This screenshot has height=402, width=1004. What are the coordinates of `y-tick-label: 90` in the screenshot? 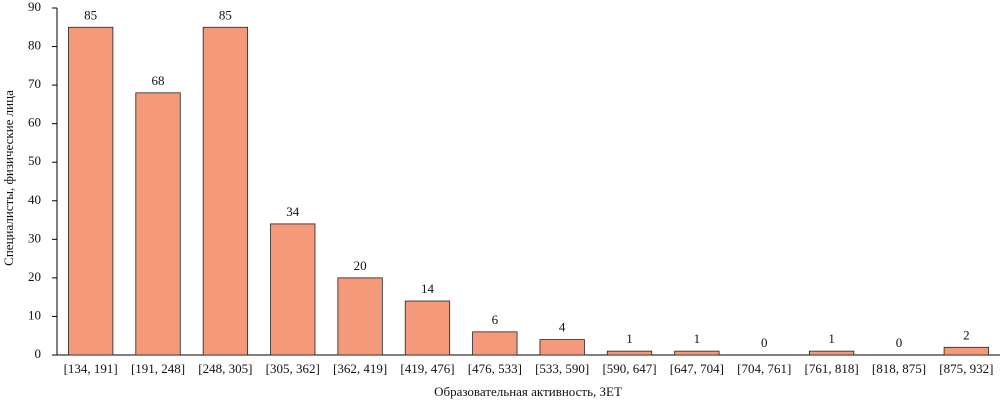 It's located at (34, 7).